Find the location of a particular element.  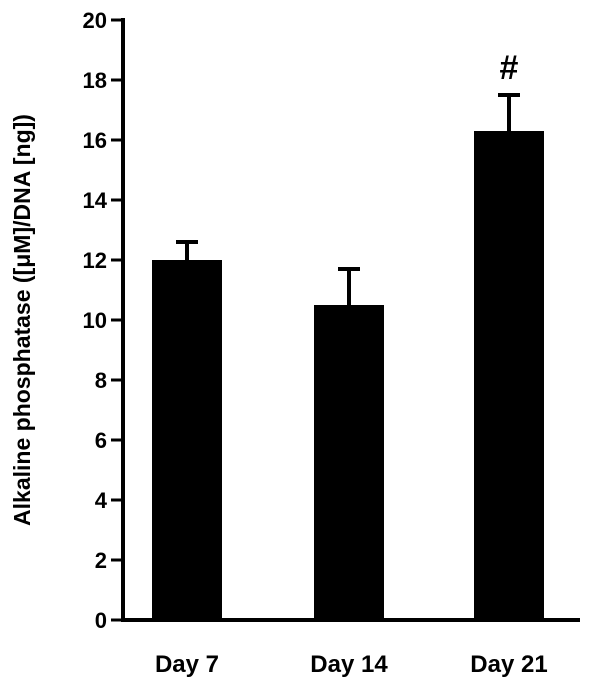

x-category-label: Day 14 is located at coordinates (349, 664).